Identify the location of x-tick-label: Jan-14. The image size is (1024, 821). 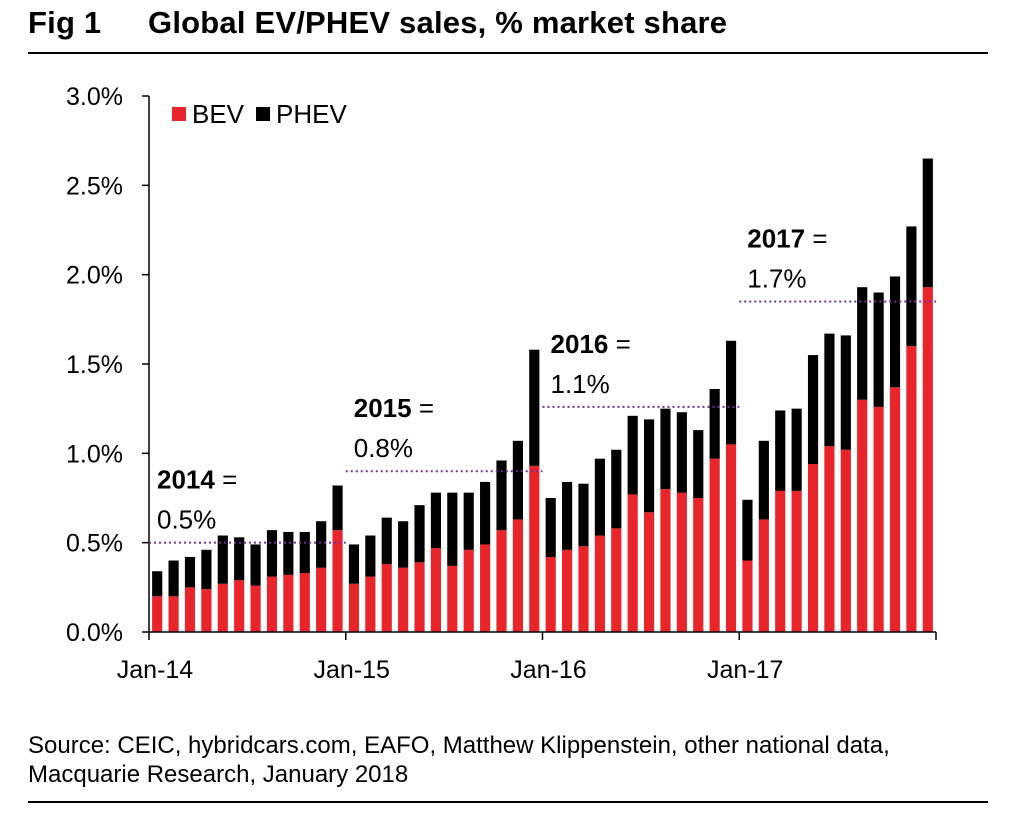
(155, 670).